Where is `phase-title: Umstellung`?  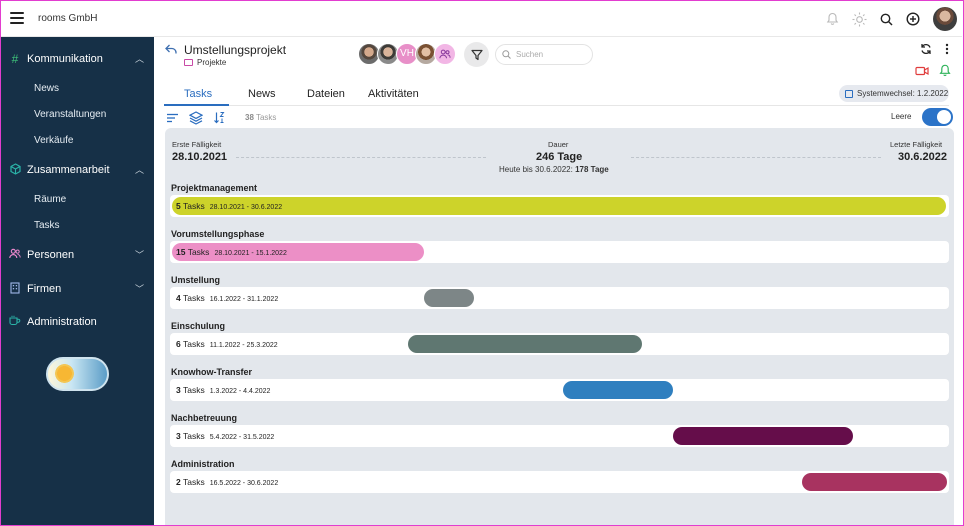 phase-title: Umstellung is located at coordinates (196, 280).